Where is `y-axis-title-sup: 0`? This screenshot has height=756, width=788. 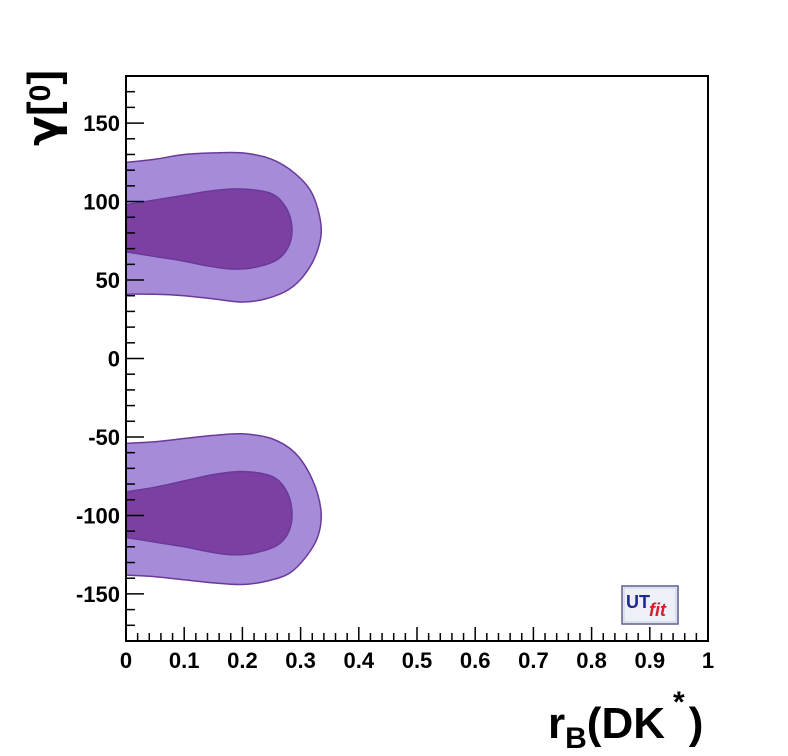 y-axis-title-sup: 0 is located at coordinates (40, 93).